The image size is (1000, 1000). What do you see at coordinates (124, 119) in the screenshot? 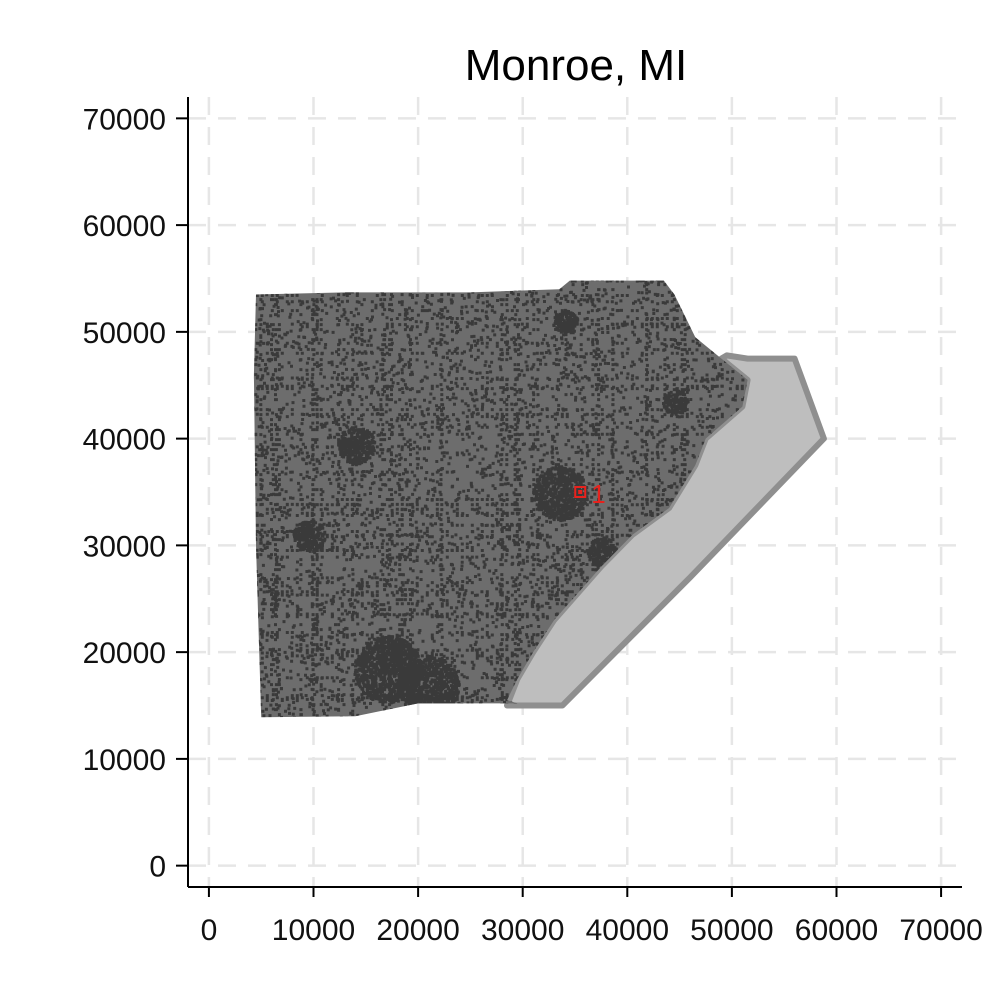
I see `y-tick-label: 70000` at bounding box center [124, 119].